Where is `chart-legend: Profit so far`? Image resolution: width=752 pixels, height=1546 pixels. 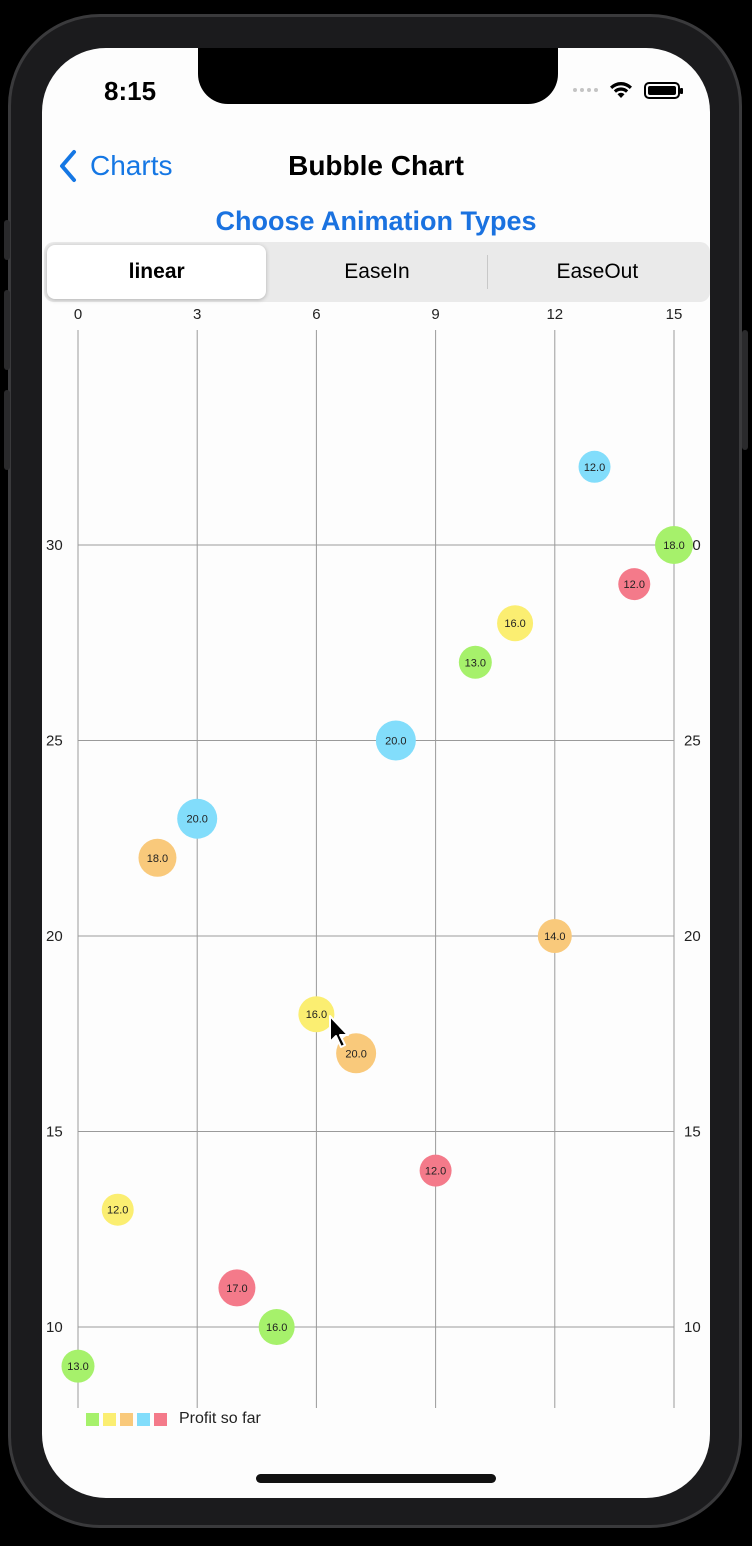
chart-legend: Profit so far is located at coordinates (173, 1419).